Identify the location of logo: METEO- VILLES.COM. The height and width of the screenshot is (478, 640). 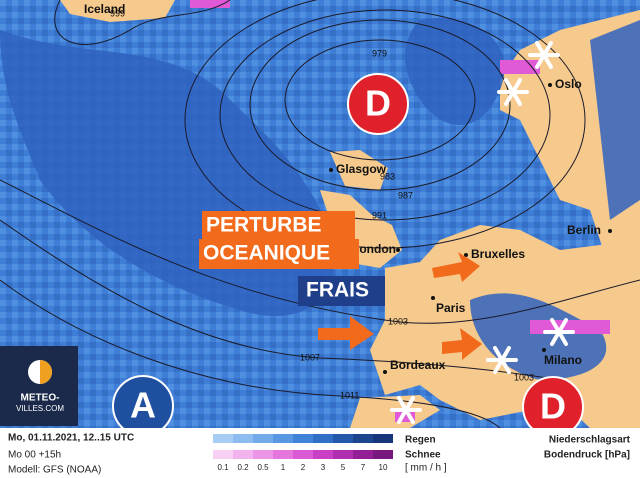
(39, 386).